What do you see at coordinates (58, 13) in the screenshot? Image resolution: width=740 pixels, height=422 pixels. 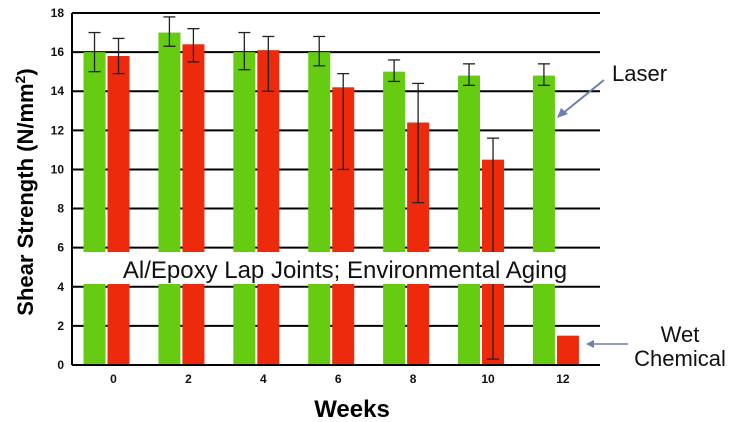 I see `y-tick-label: 18` at bounding box center [58, 13].